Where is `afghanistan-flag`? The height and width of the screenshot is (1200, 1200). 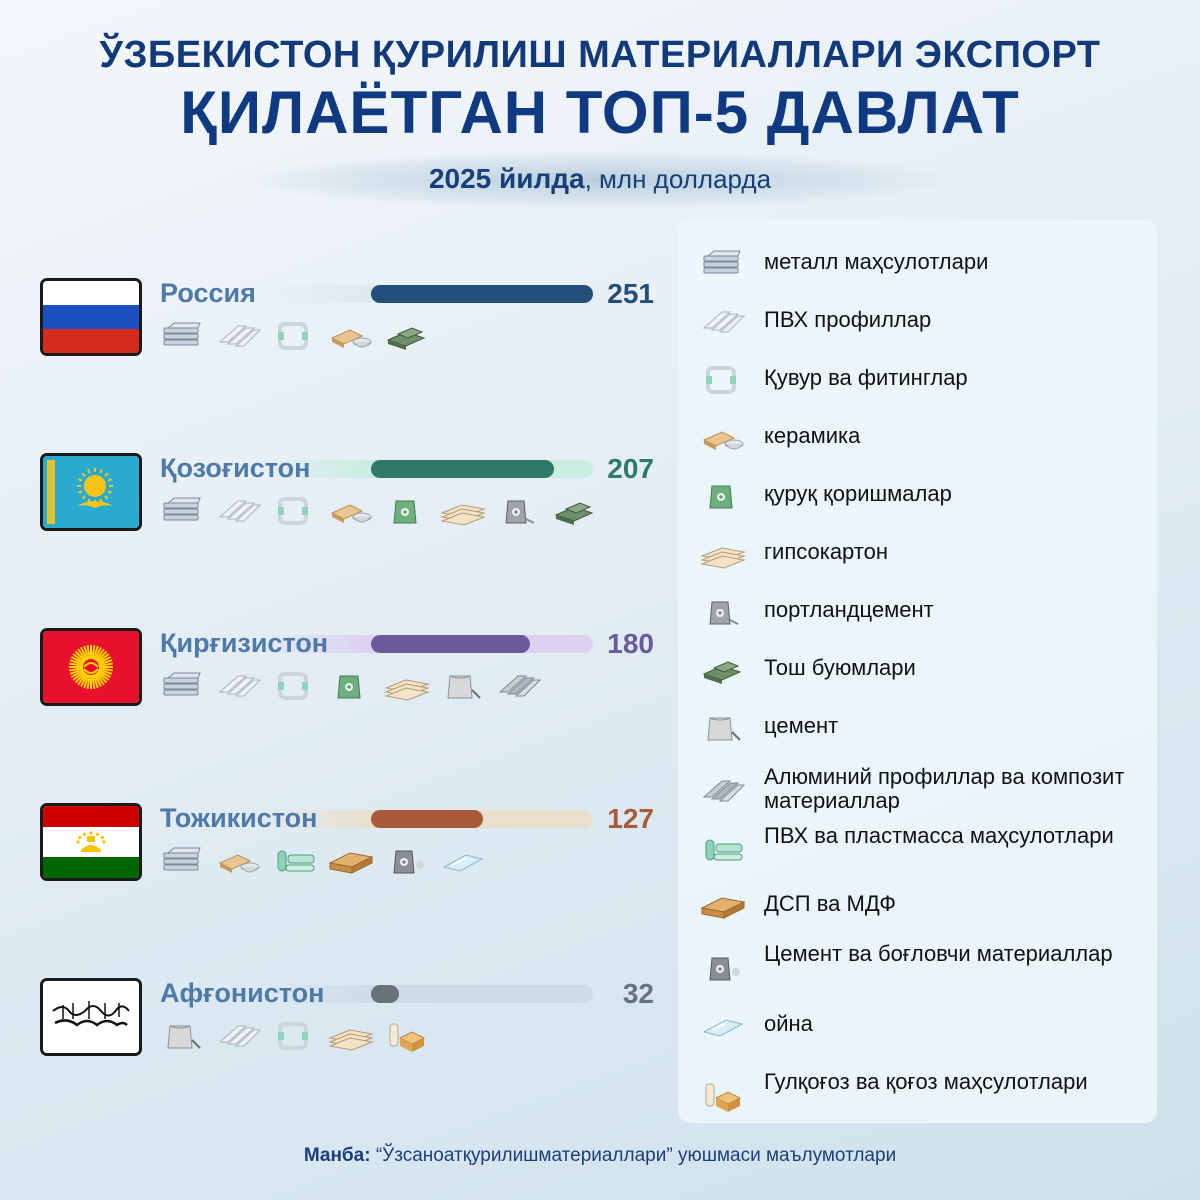
afghanistan-flag is located at coordinates (91, 1017).